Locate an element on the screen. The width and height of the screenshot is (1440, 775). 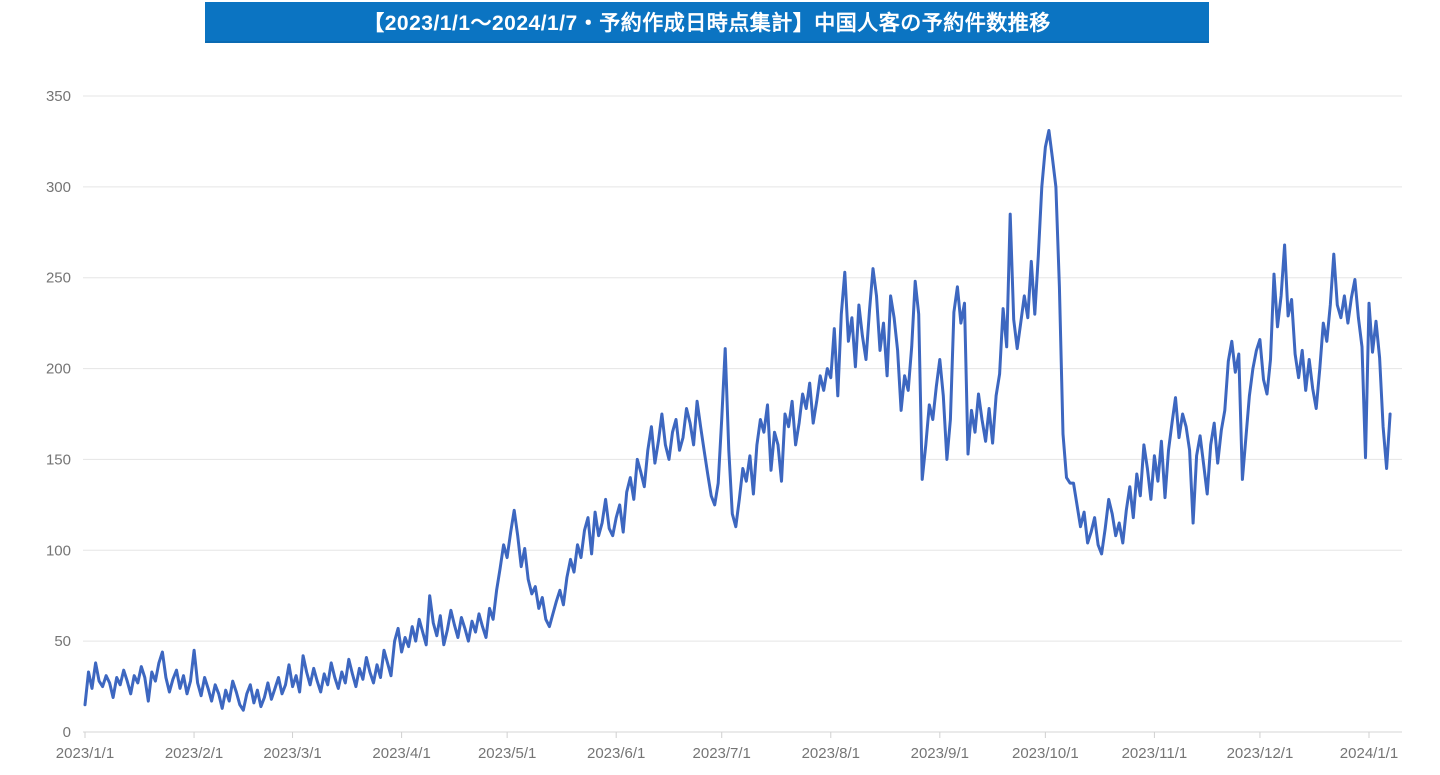
x-axis-tick-label: 2023/12/1 is located at coordinates (1260, 753).